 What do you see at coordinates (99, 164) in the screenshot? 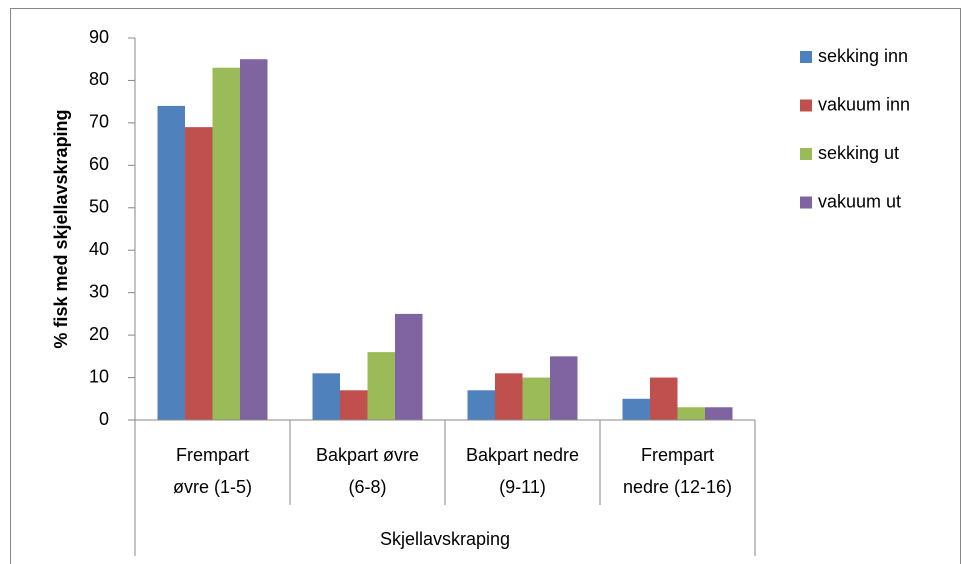
I see `y-tick-label: 60` at bounding box center [99, 164].